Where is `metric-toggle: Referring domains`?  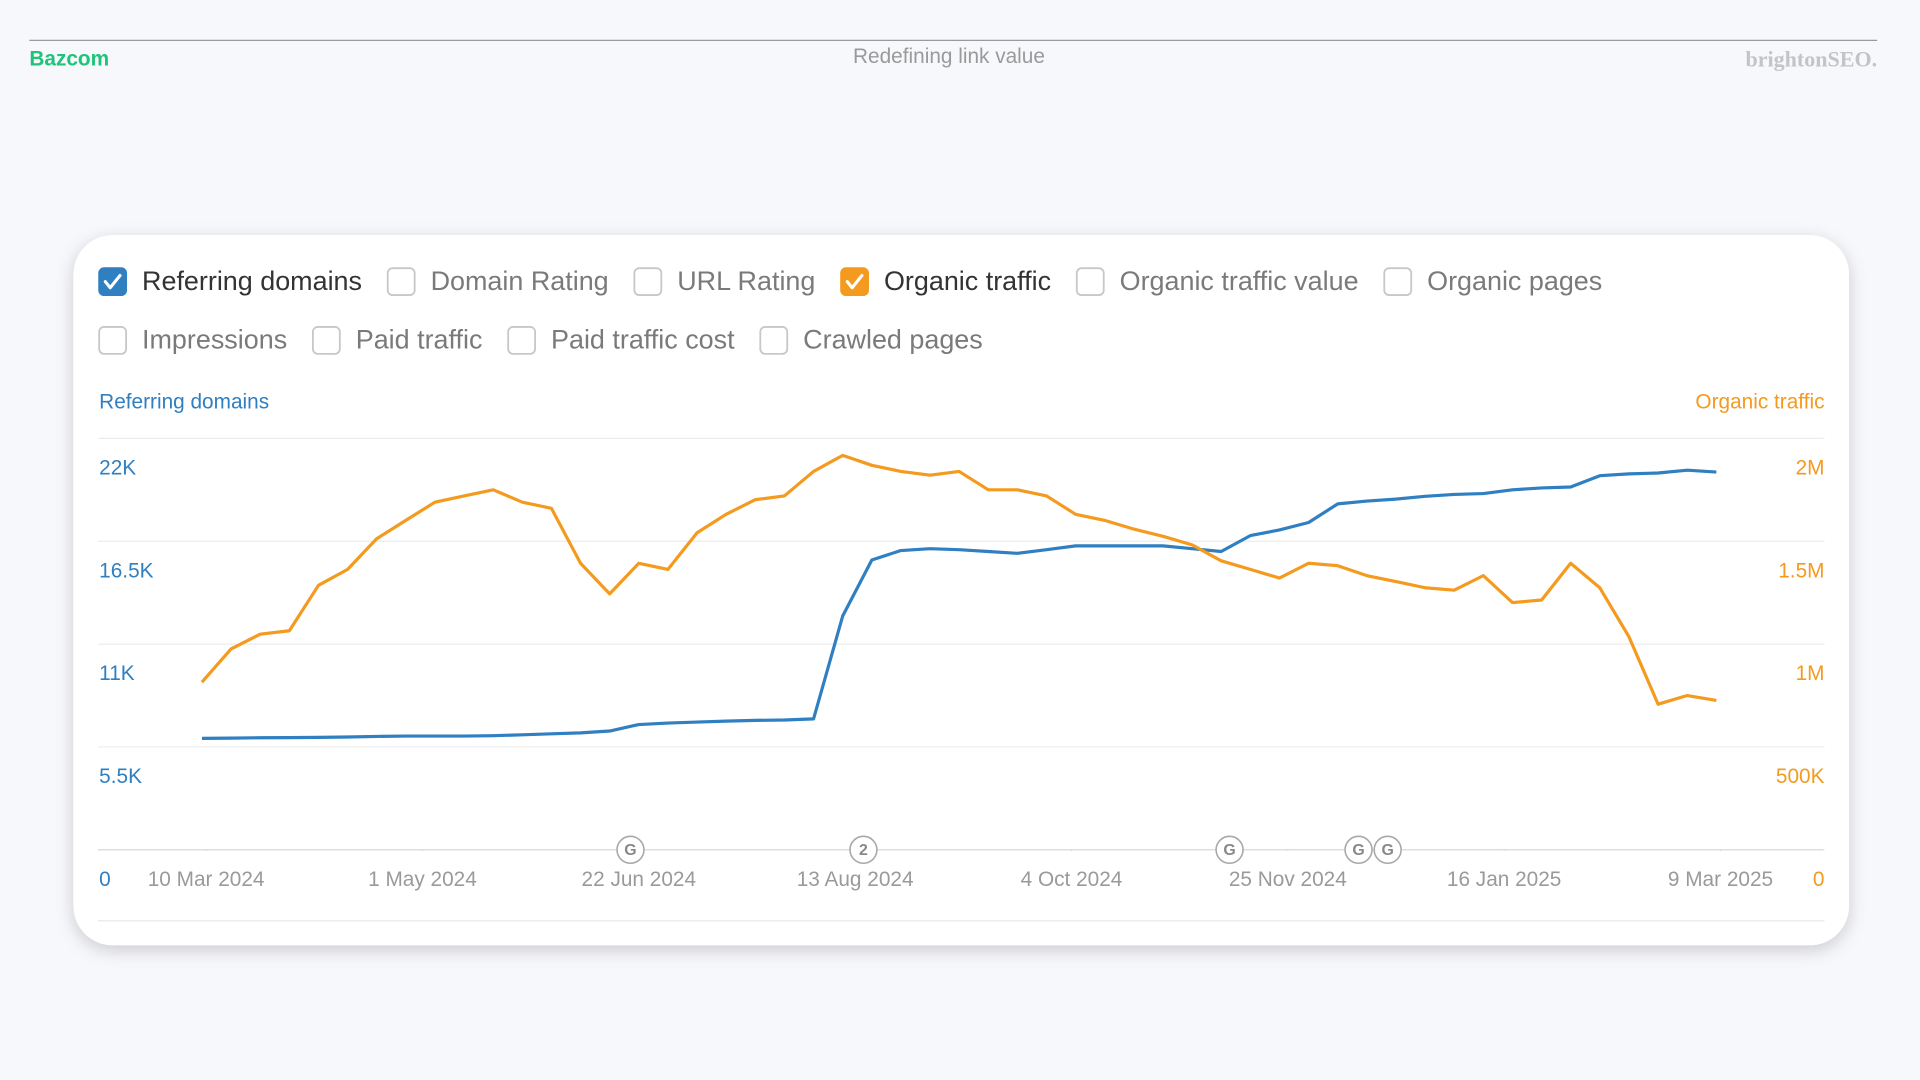
metric-toggle: Referring domains is located at coordinates (230, 281).